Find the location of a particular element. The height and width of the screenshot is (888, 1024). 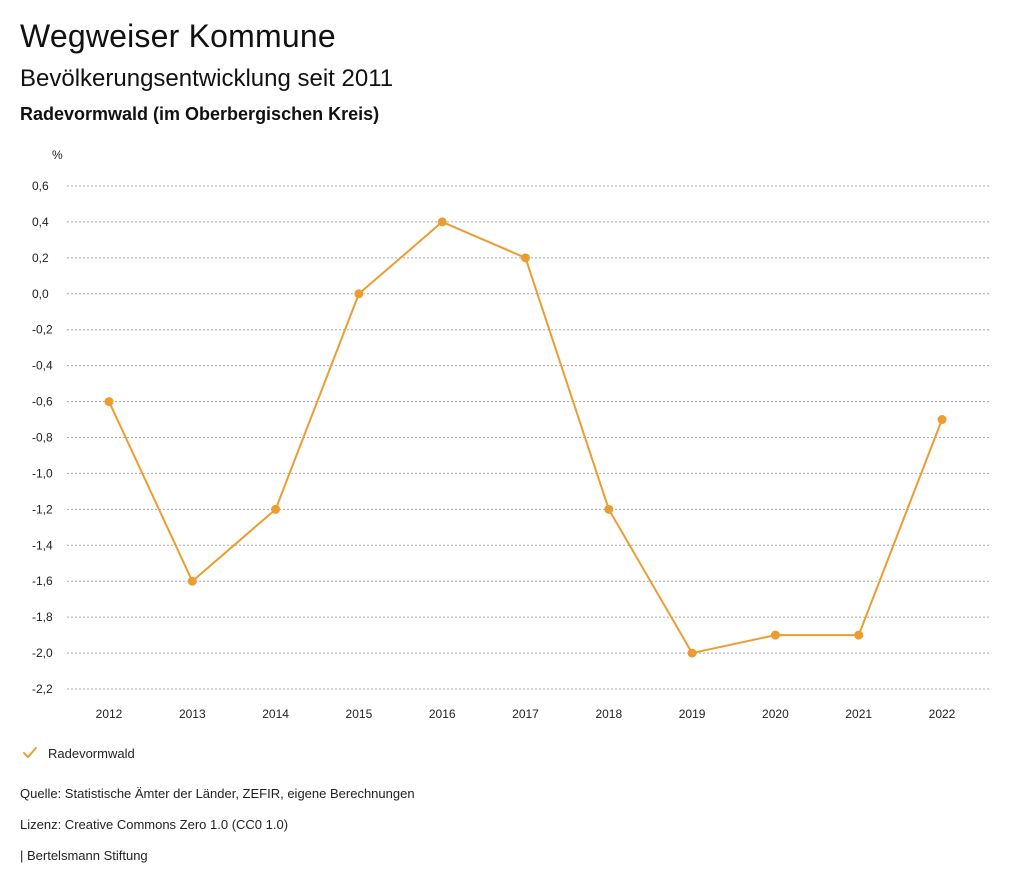

y-axis-unit-label: % is located at coordinates (57, 155).